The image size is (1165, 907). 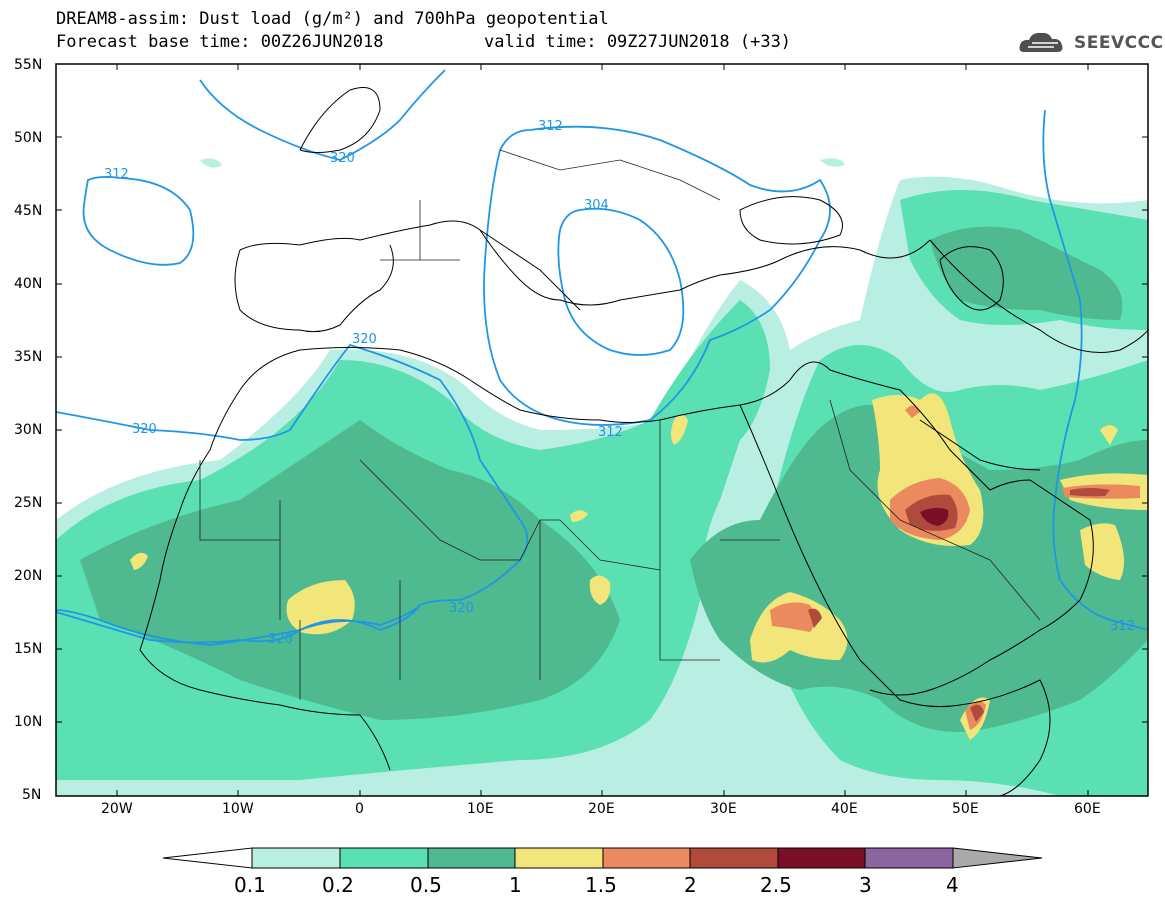 What do you see at coordinates (207, 858) in the screenshot?
I see `colorbar-low-arrow` at bounding box center [207, 858].